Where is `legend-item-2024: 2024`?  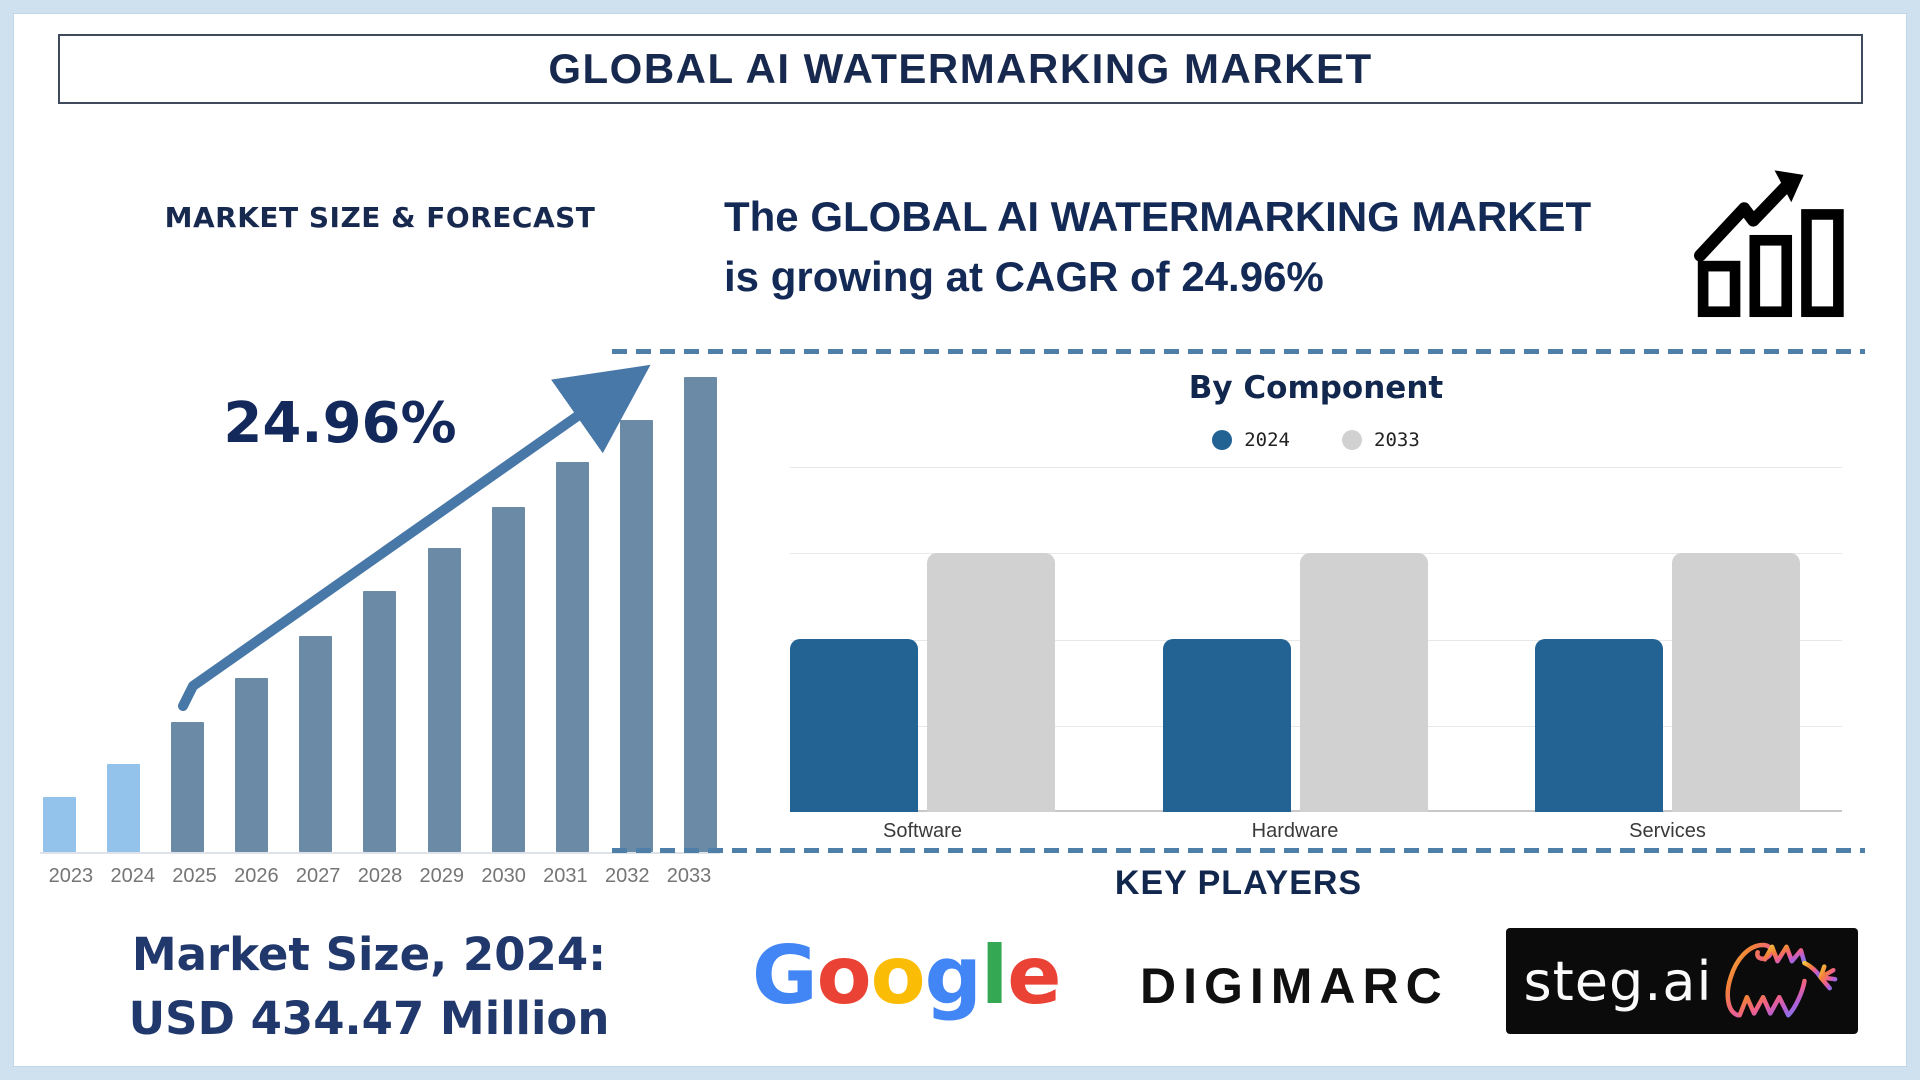 legend-item-2024: 2024 is located at coordinates (1251, 440).